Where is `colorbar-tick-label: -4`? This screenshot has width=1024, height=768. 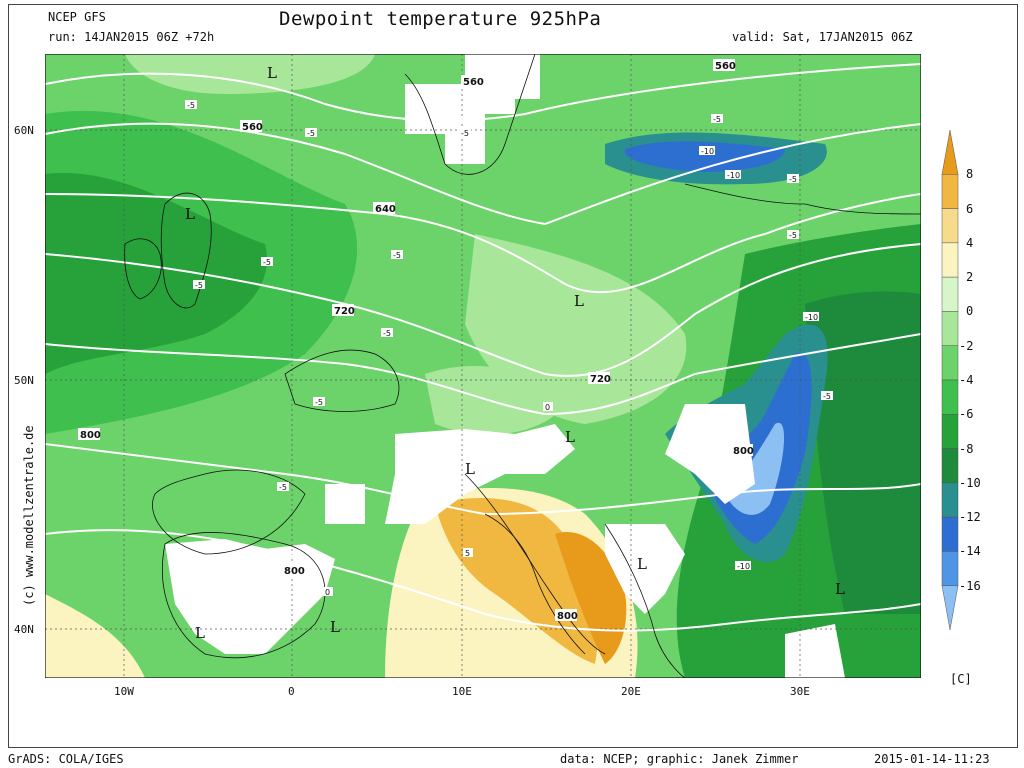
colorbar-tick-label: -4 is located at coordinates (966, 380).